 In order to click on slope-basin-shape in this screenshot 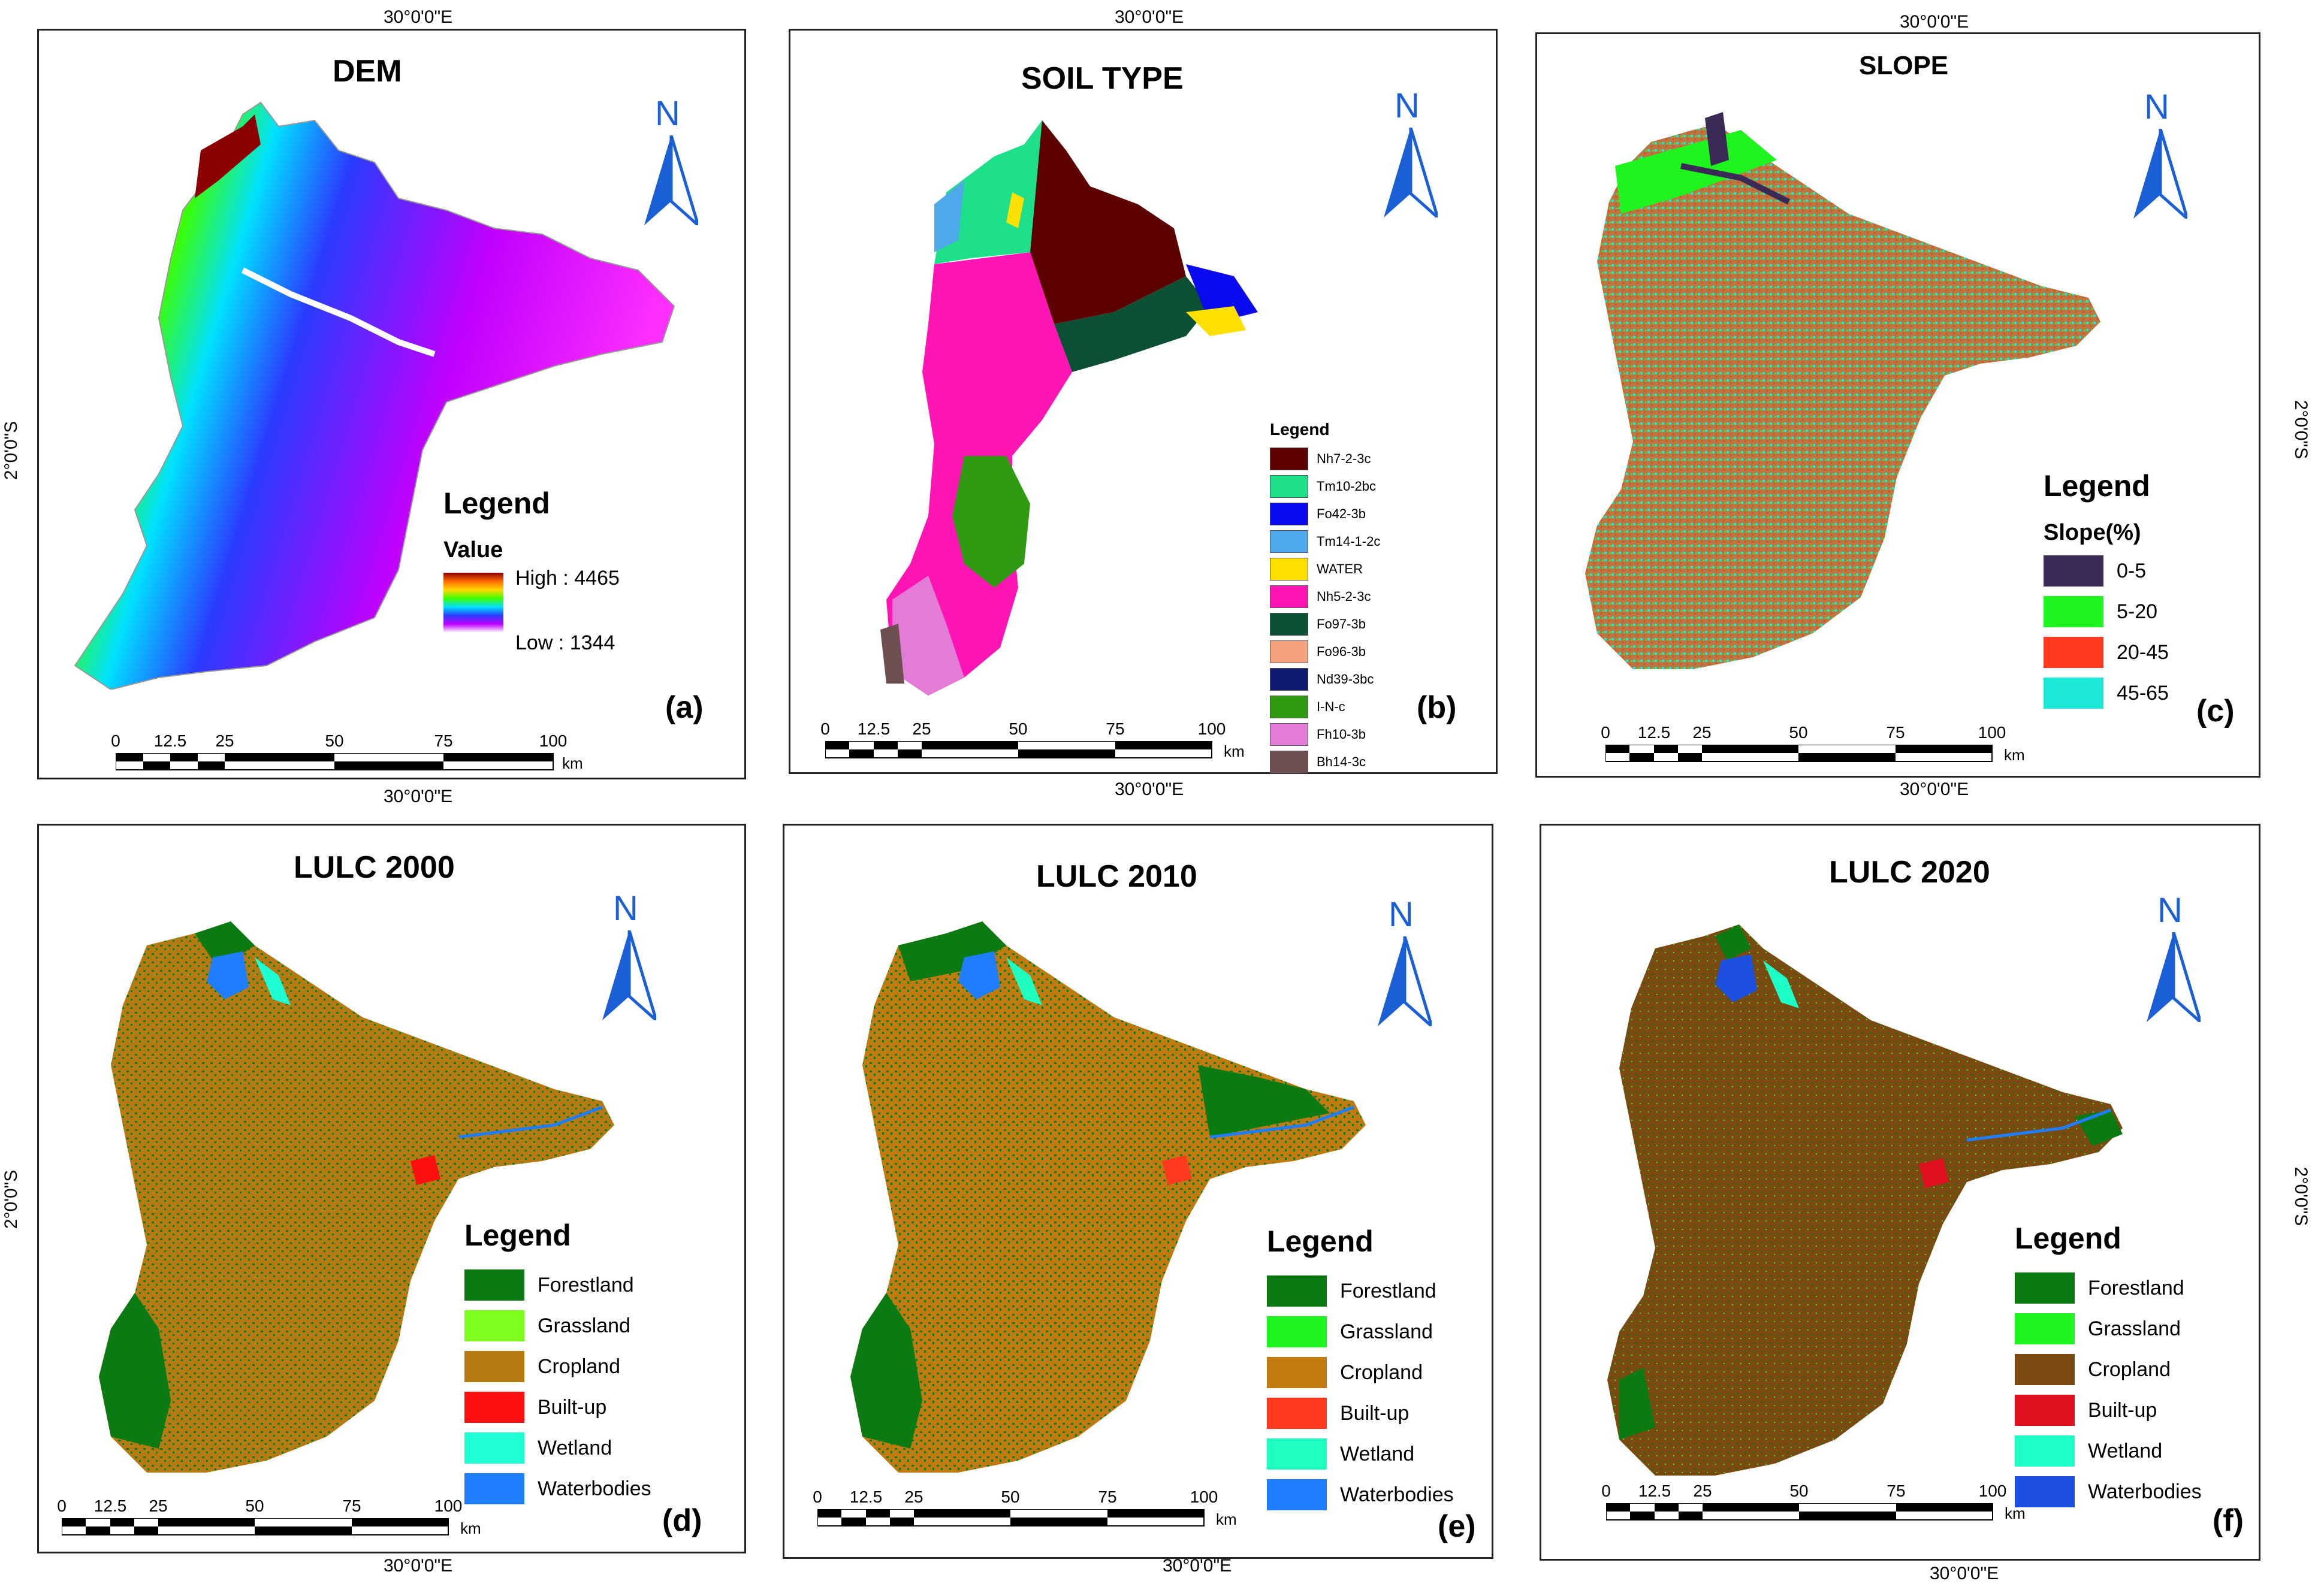, I will do `click(1842, 396)`.